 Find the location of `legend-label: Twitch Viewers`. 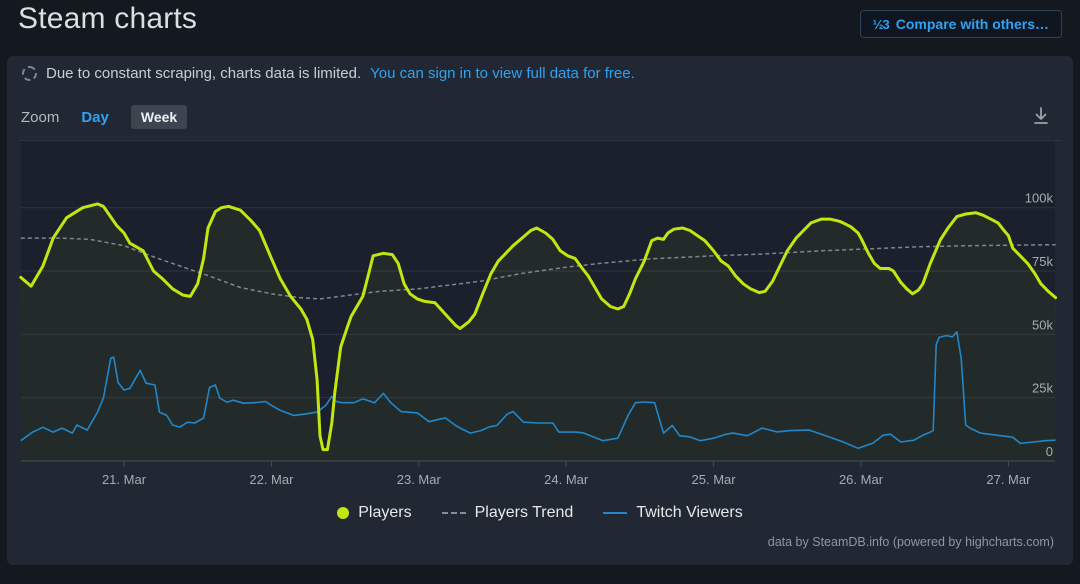

legend-label: Twitch Viewers is located at coordinates (689, 512).